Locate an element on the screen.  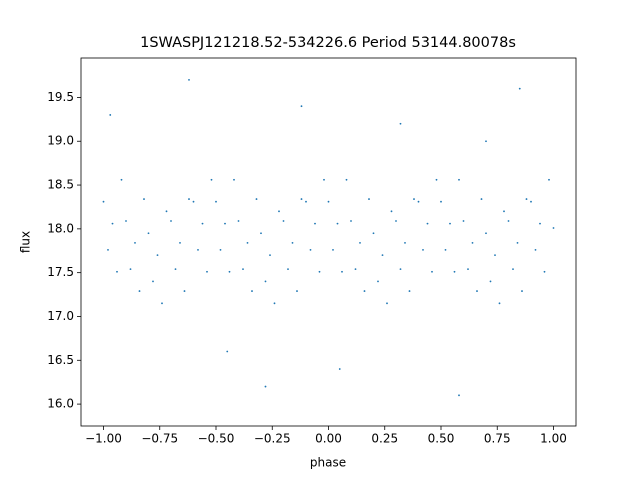
x-tick-label: −1.00 is located at coordinates (103, 439).